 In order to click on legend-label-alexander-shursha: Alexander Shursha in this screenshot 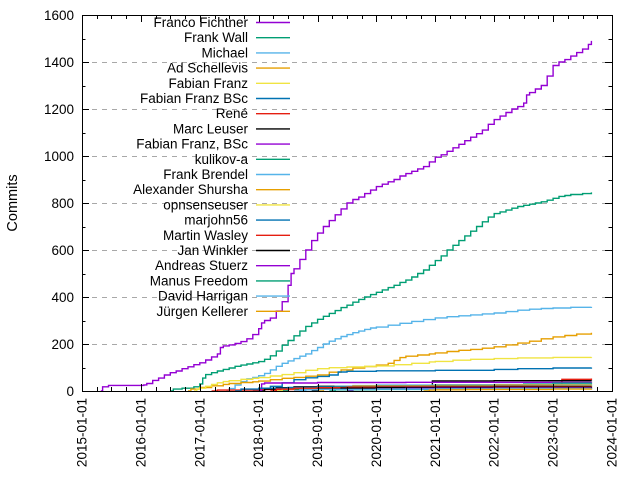, I will do `click(190, 189)`.